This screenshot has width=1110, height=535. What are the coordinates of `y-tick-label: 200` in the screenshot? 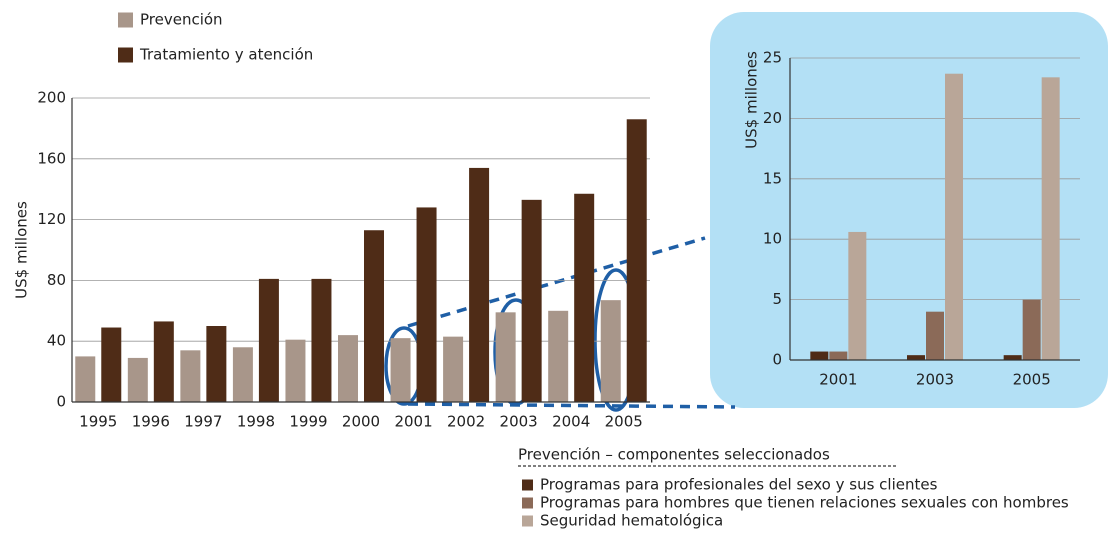 It's located at (51, 98).